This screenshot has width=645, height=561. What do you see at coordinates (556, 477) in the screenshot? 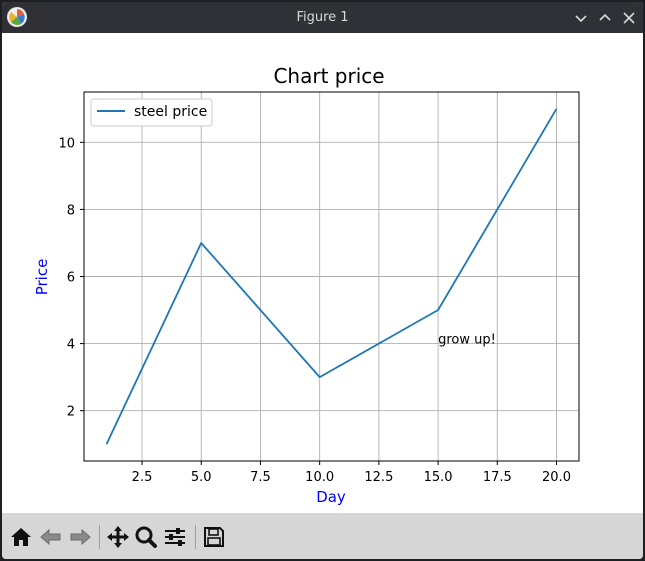
I see `x-tick-label: 20.0` at bounding box center [556, 477].